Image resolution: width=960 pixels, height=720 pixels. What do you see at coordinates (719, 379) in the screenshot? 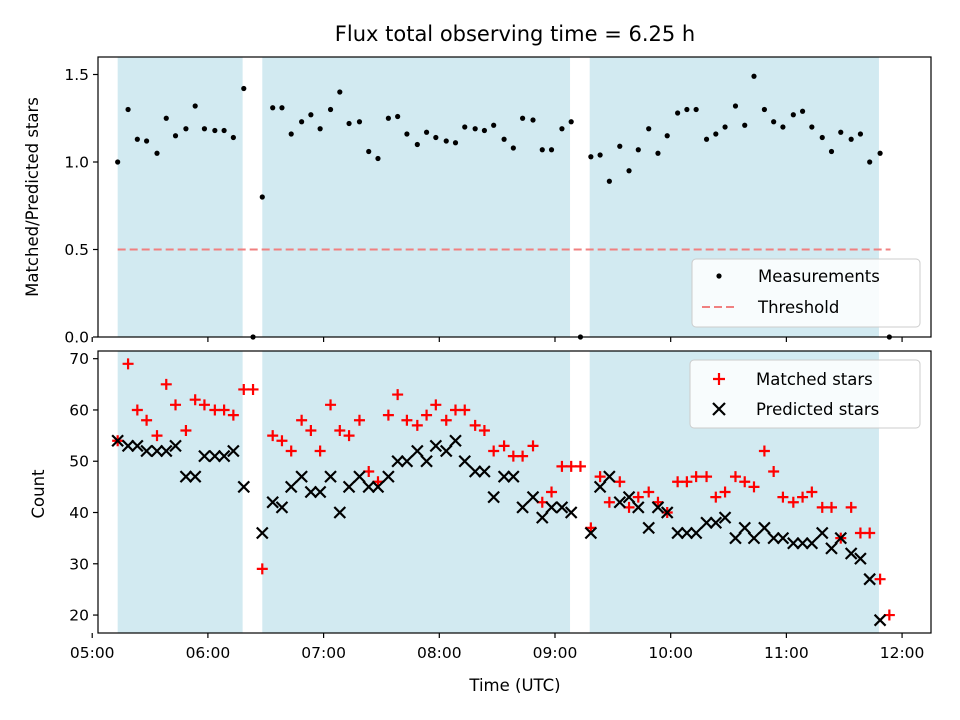
I see `legend-matched-marker` at bounding box center [719, 379].